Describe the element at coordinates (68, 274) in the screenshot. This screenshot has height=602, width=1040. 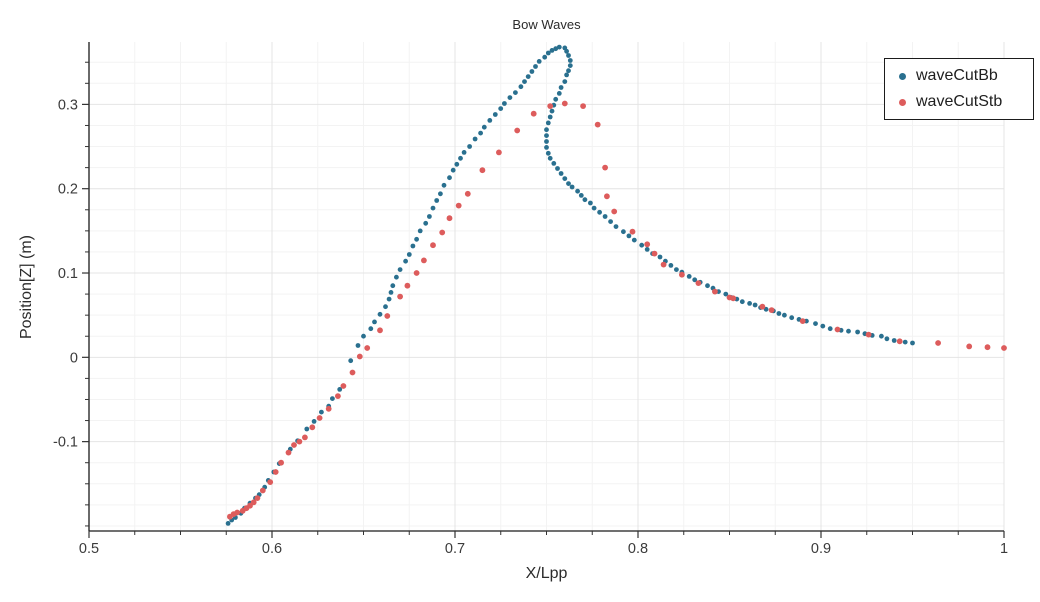
I see `y-tick-label: 0.1` at that location.